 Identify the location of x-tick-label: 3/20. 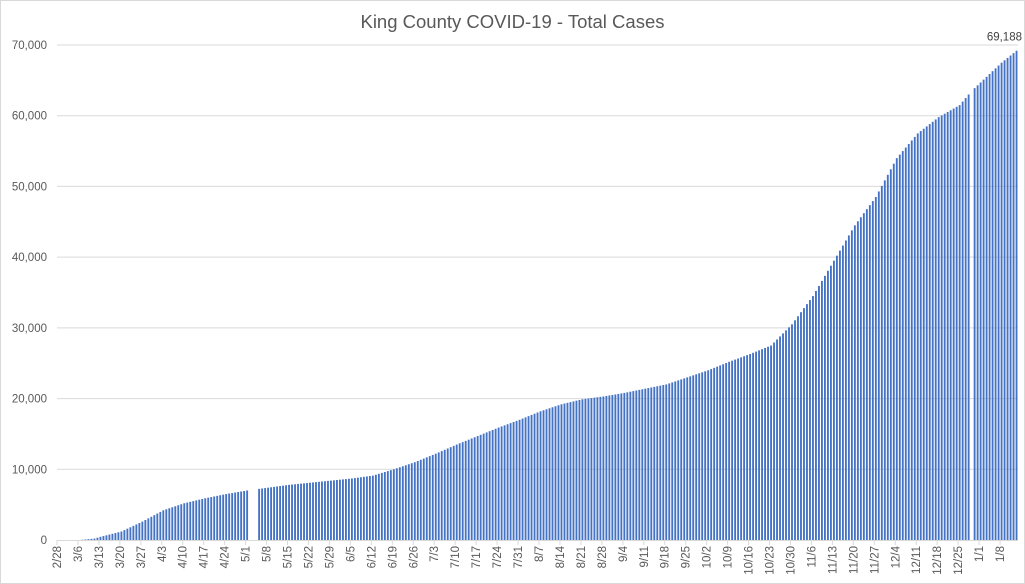
(121, 557).